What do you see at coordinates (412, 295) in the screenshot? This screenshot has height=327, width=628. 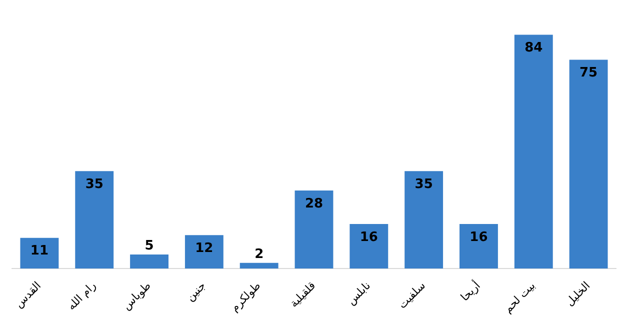 I see `x-tick-label: سلفيت` at bounding box center [412, 295].